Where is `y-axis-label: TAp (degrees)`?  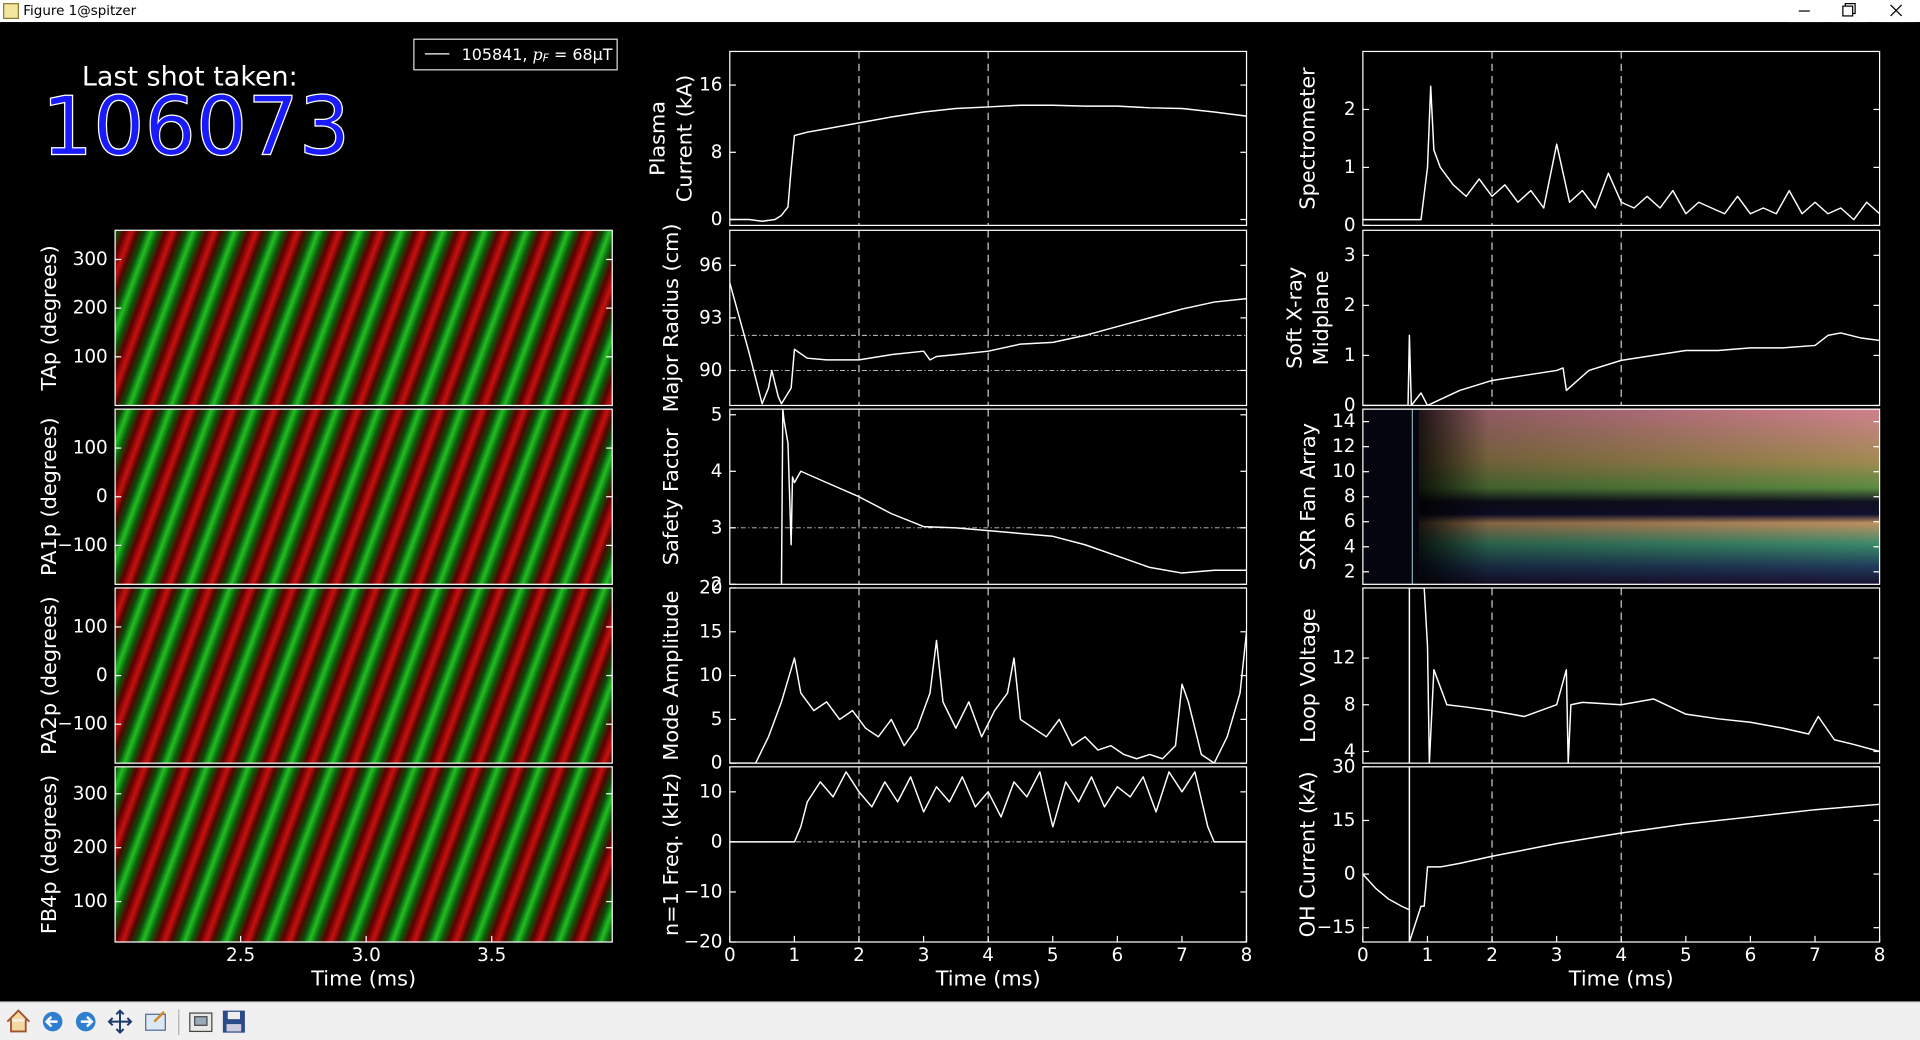 y-axis-label: TAp (degrees) is located at coordinates (49, 318).